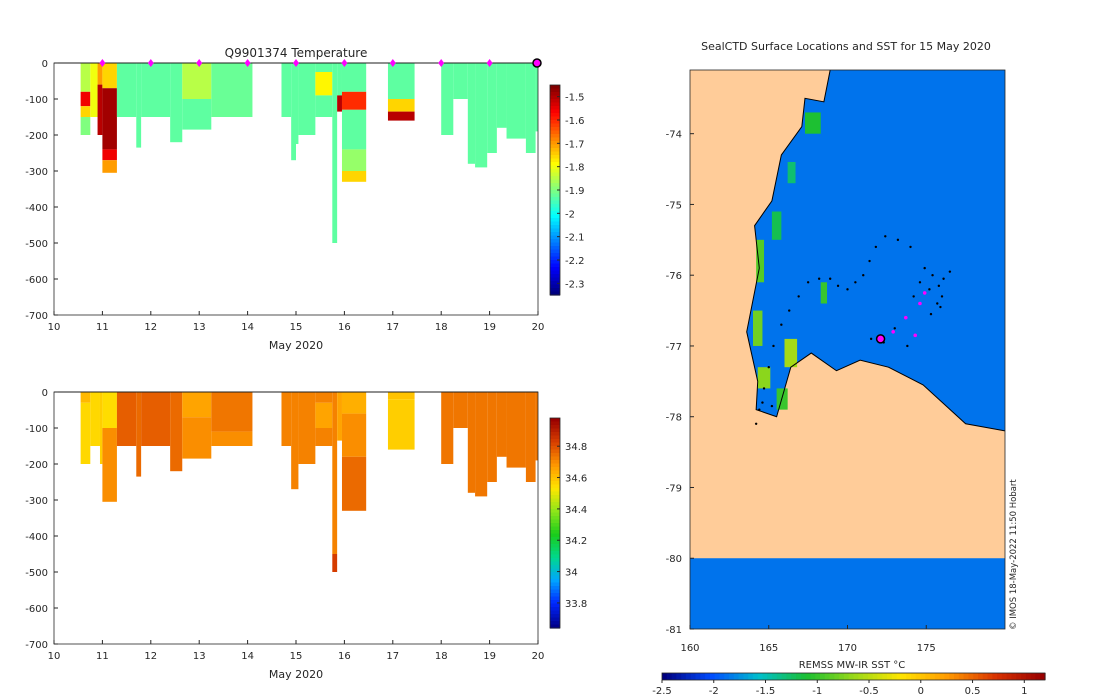 The height and width of the screenshot is (700, 1100). What do you see at coordinates (766, 691) in the screenshot?
I see `map-colorbar-tick-label: -1.5` at bounding box center [766, 691].